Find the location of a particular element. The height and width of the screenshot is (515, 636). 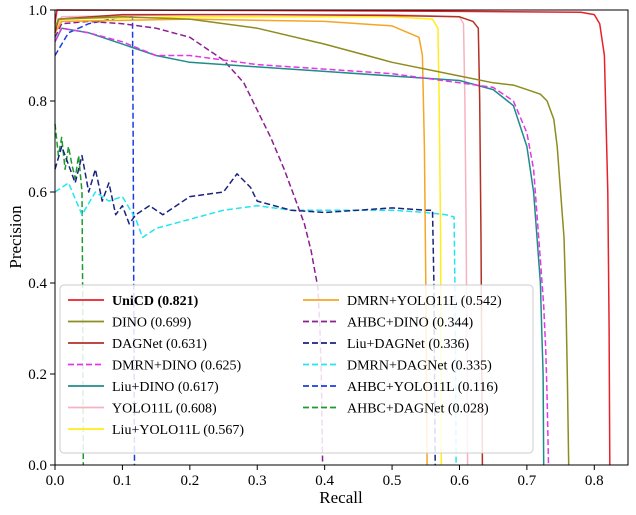

x-tick-label: 0.8 is located at coordinates (594, 481).